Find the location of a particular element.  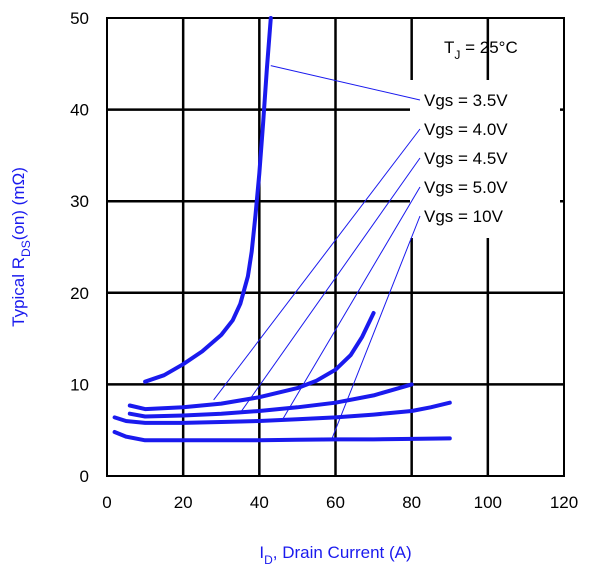

legend-label: Vgs = 4.5V is located at coordinates (466, 158).